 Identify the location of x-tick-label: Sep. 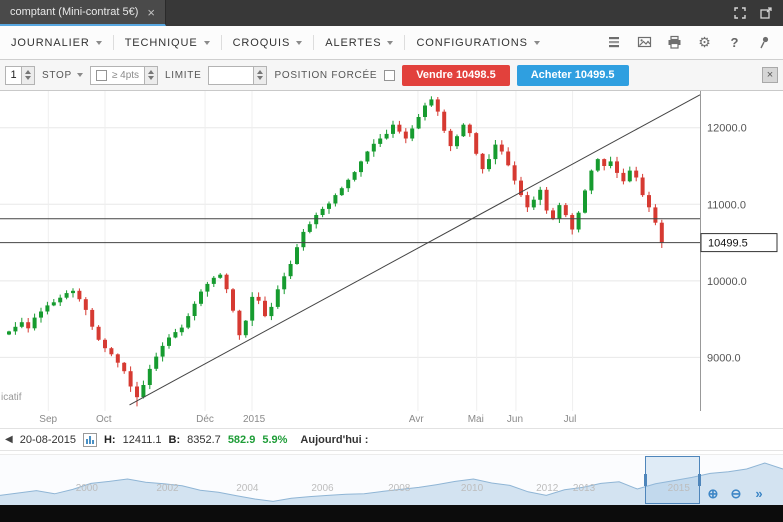
(48, 419).